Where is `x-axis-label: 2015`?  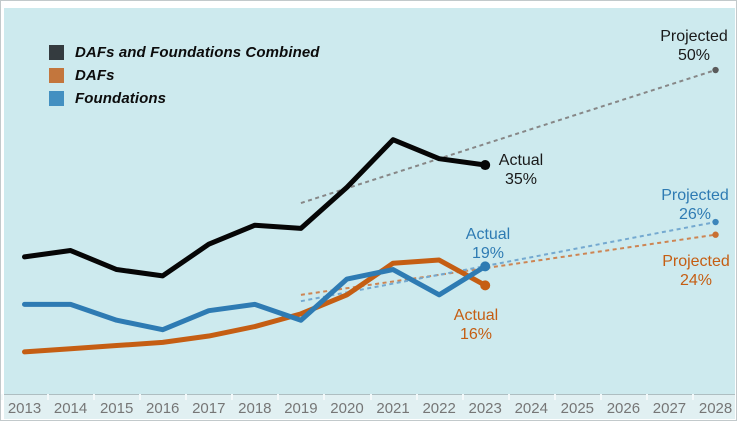
x-axis-label: 2015 is located at coordinates (116, 408).